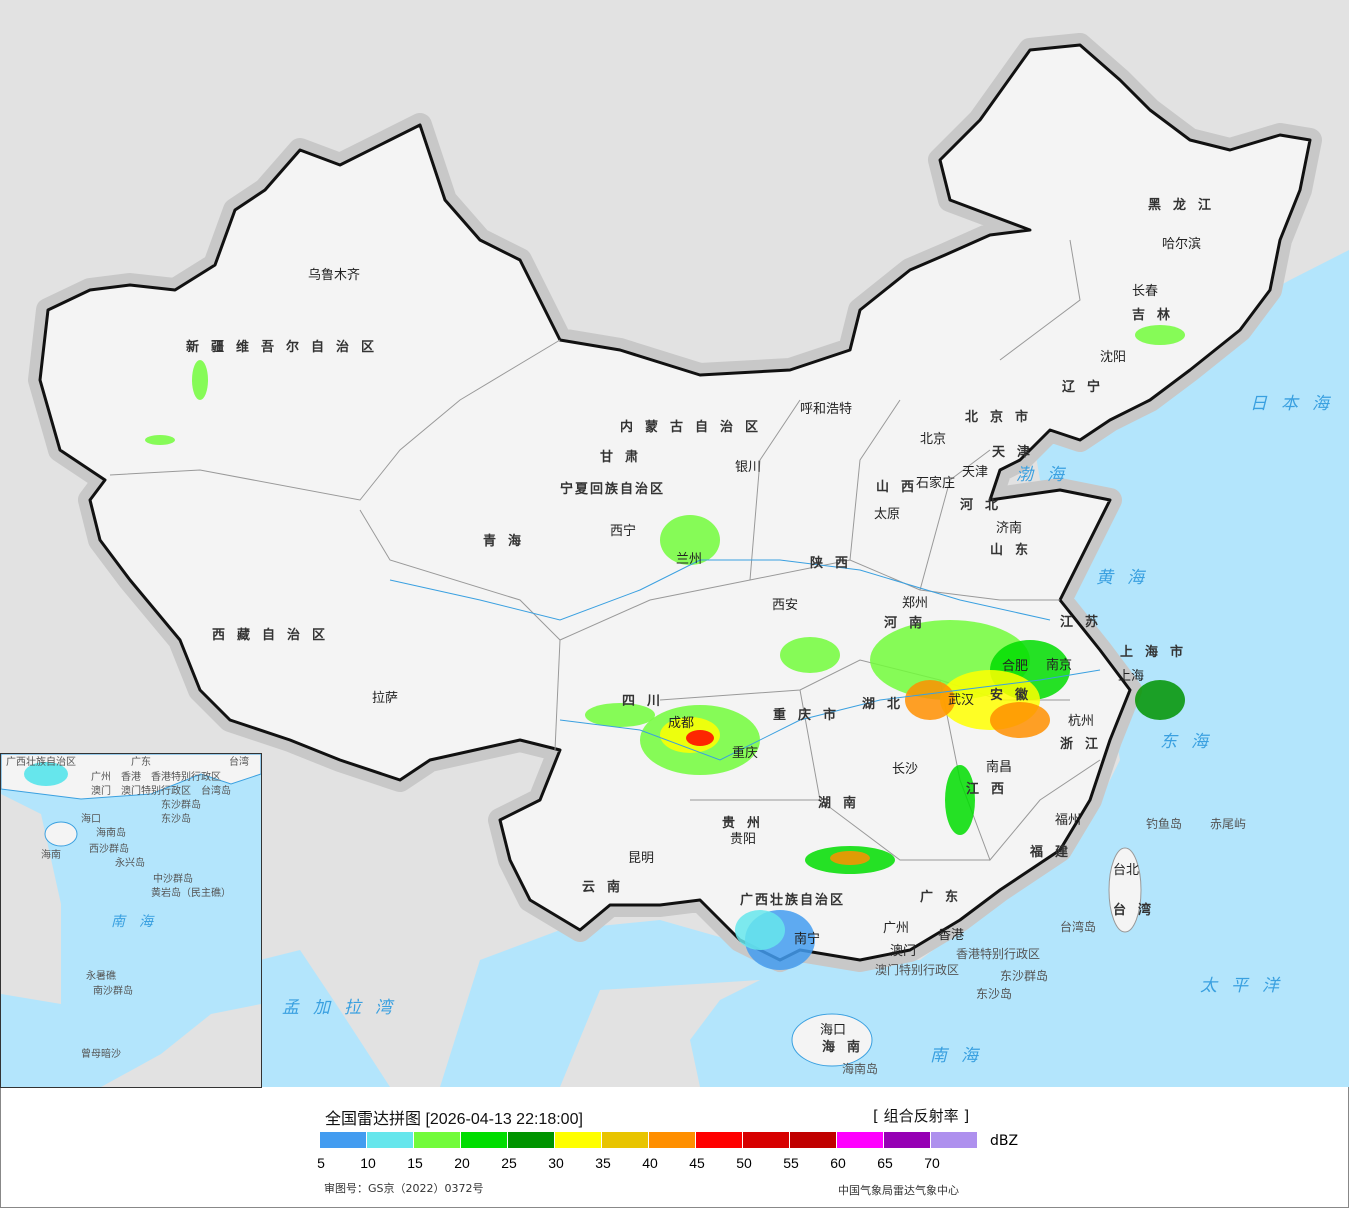 The height and width of the screenshot is (1208, 1349). I want to click on sea-label: 孟加拉湾, so click(344, 1008).